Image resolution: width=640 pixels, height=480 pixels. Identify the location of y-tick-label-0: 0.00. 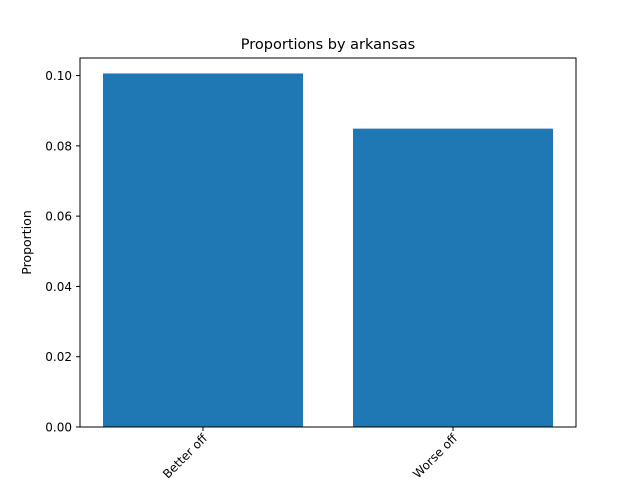
(58, 428).